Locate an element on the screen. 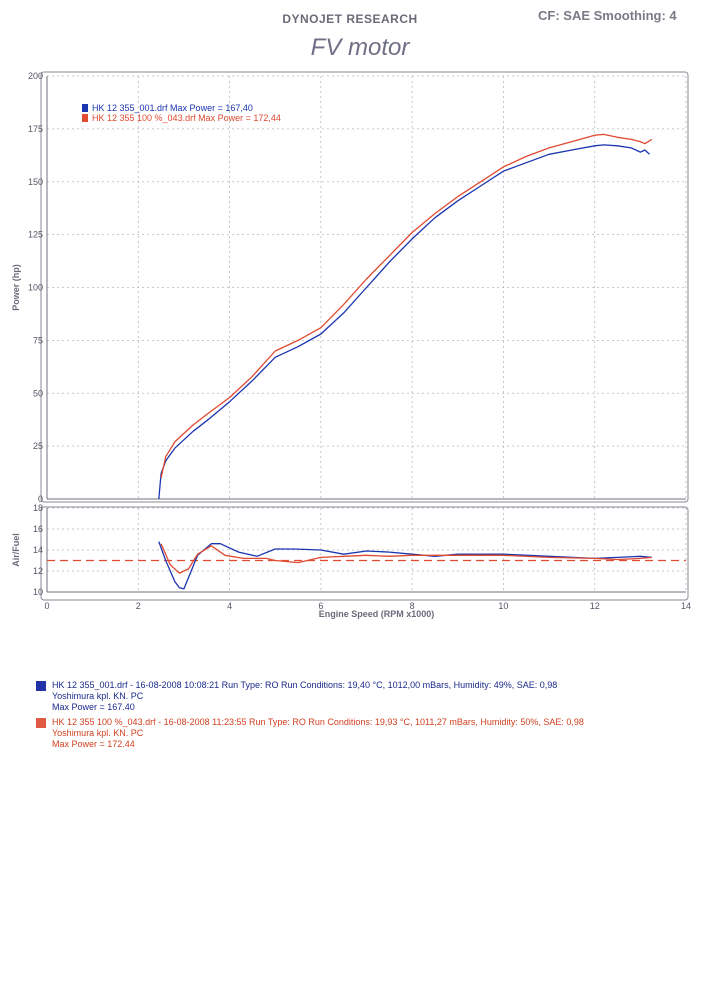 The image size is (728, 1008). y-axis-label: Power (hp) is located at coordinates (16, 287).